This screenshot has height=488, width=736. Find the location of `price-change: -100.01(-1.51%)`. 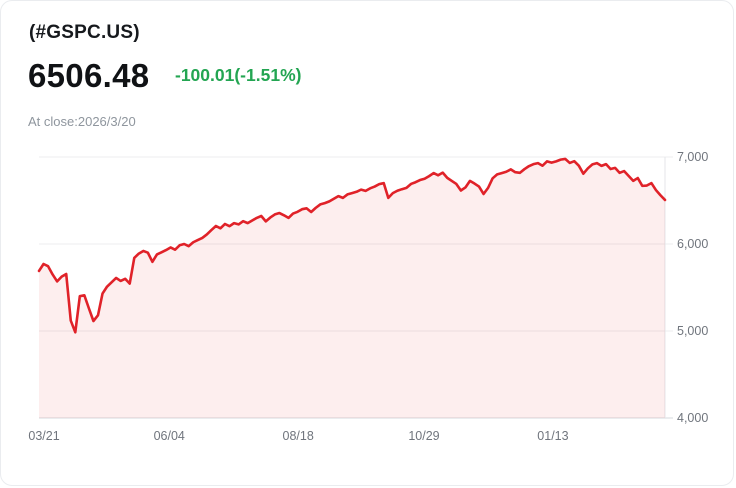

price-change: -100.01(-1.51%) is located at coordinates (238, 75).